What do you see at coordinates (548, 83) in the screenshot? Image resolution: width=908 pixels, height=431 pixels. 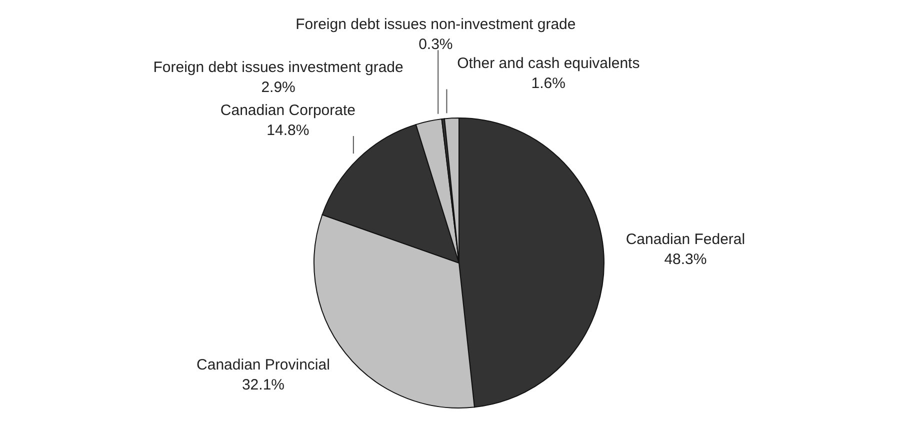 I see `data-label: 1.6%` at bounding box center [548, 83].